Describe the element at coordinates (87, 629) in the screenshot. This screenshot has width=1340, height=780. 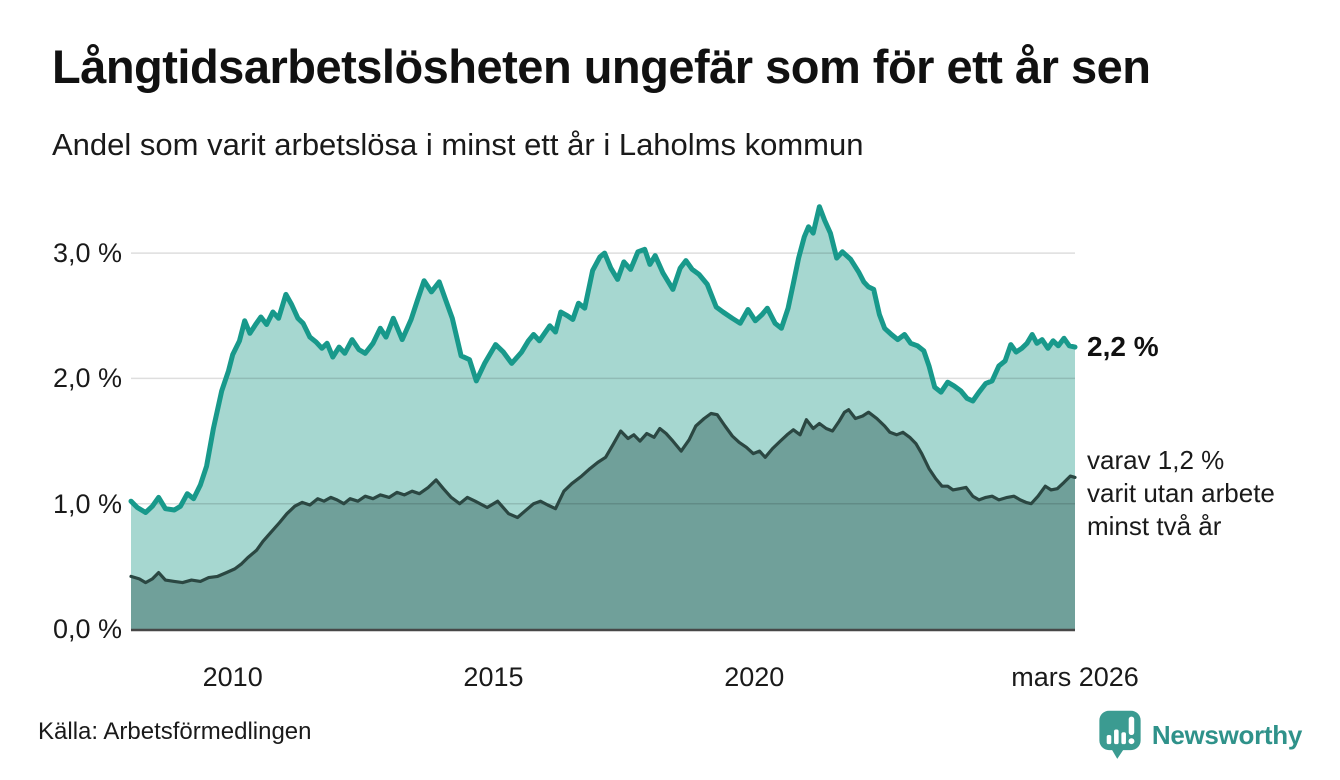
I see `y-tick-label: 0,0 %` at that location.